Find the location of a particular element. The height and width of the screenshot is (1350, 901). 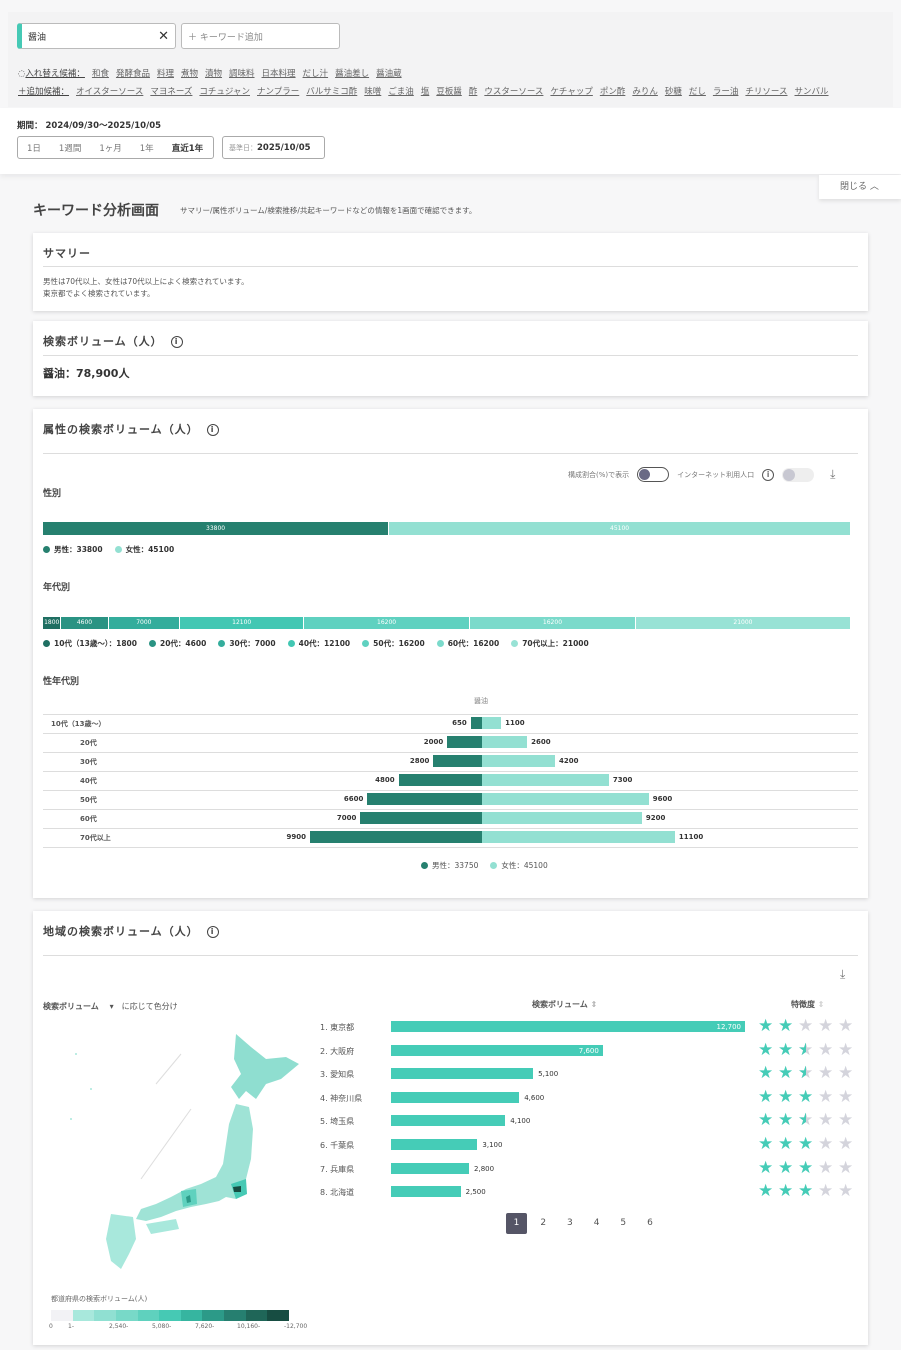

add-candidate: ウスターソース is located at coordinates (514, 92).